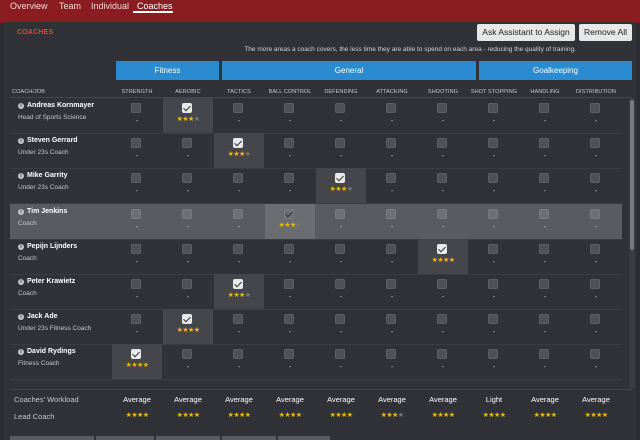  What do you see at coordinates (47, 351) in the screenshot?
I see `coach-name: i David Rydings` at bounding box center [47, 351].